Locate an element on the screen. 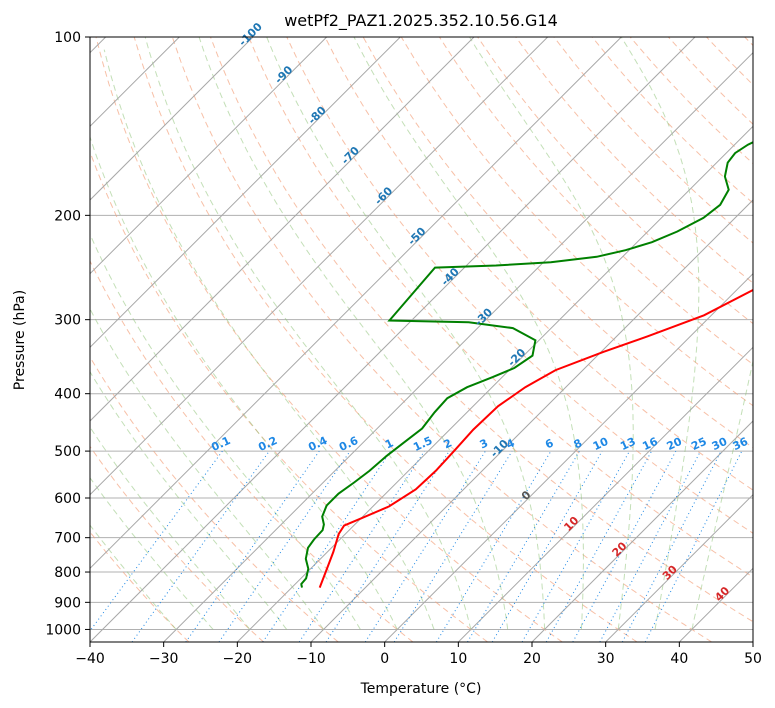 Image resolution: width=775 pixels, height=708 pixels. mixing-ratio-label: 6 is located at coordinates (549, 443).